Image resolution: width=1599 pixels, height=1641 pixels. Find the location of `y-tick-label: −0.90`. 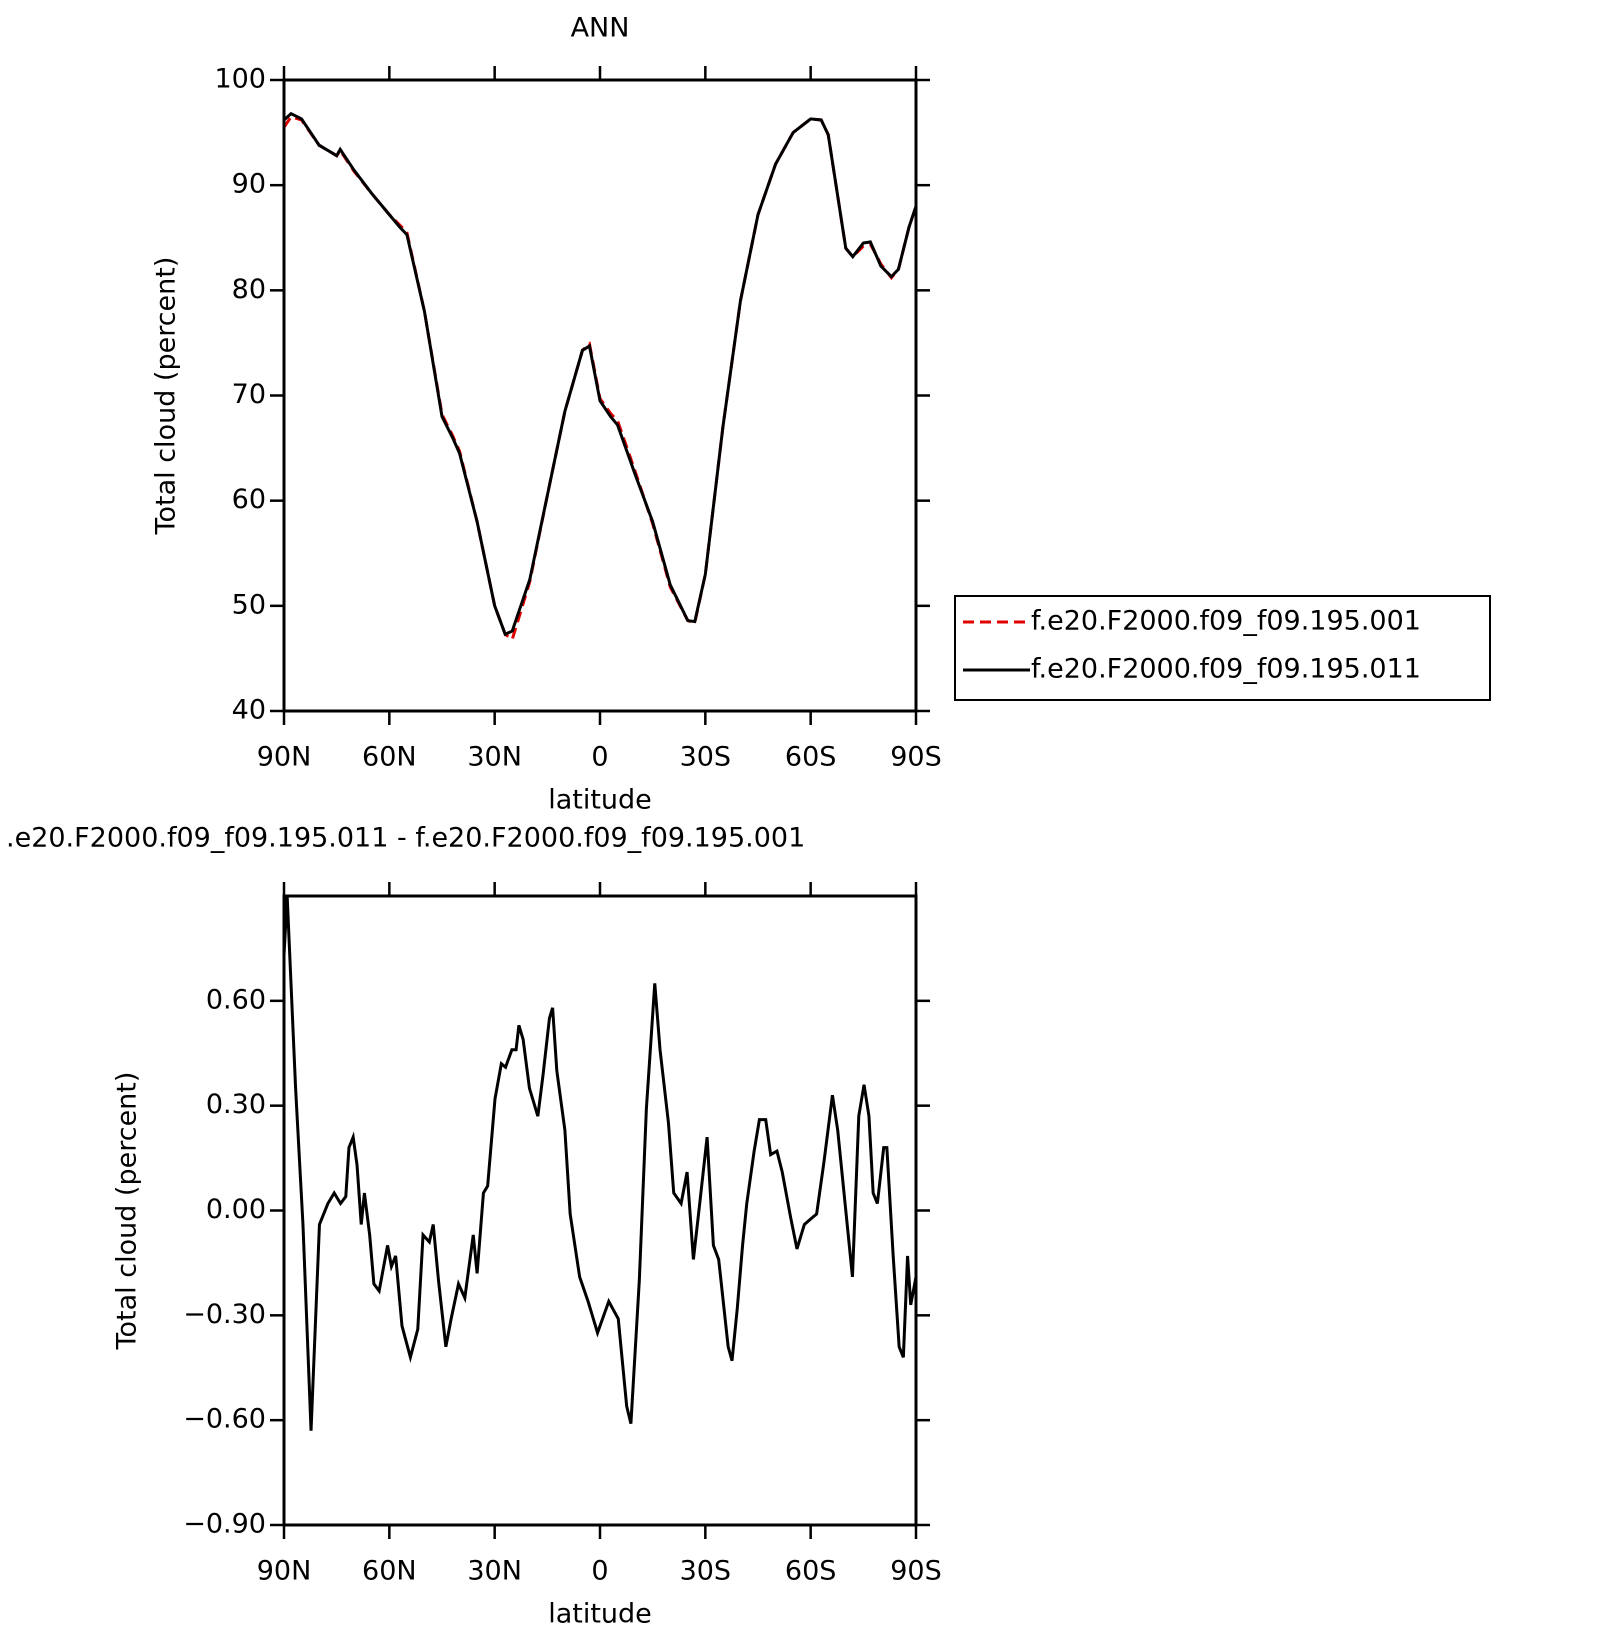

y-tick-label: −0.90 is located at coordinates (224, 1524).